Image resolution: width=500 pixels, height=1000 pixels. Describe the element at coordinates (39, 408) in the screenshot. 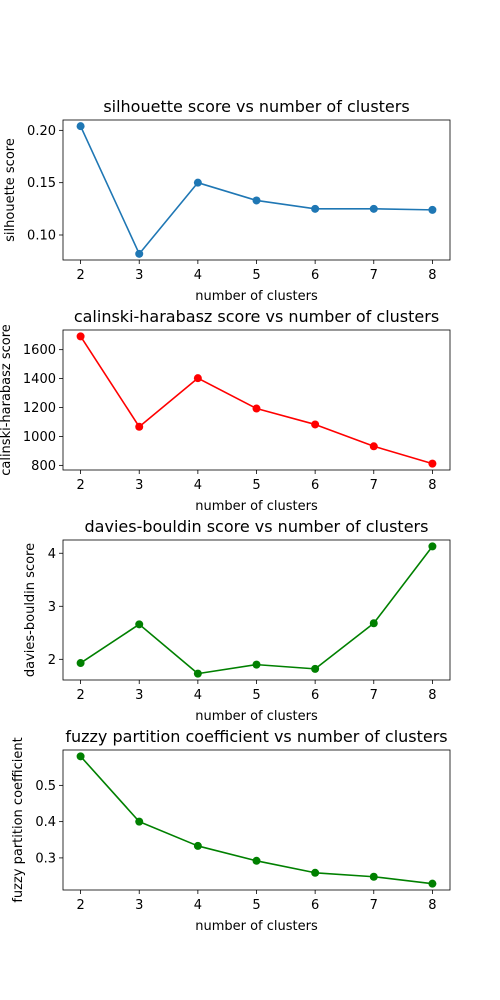

I see `y-tick-label: 1200` at that location.